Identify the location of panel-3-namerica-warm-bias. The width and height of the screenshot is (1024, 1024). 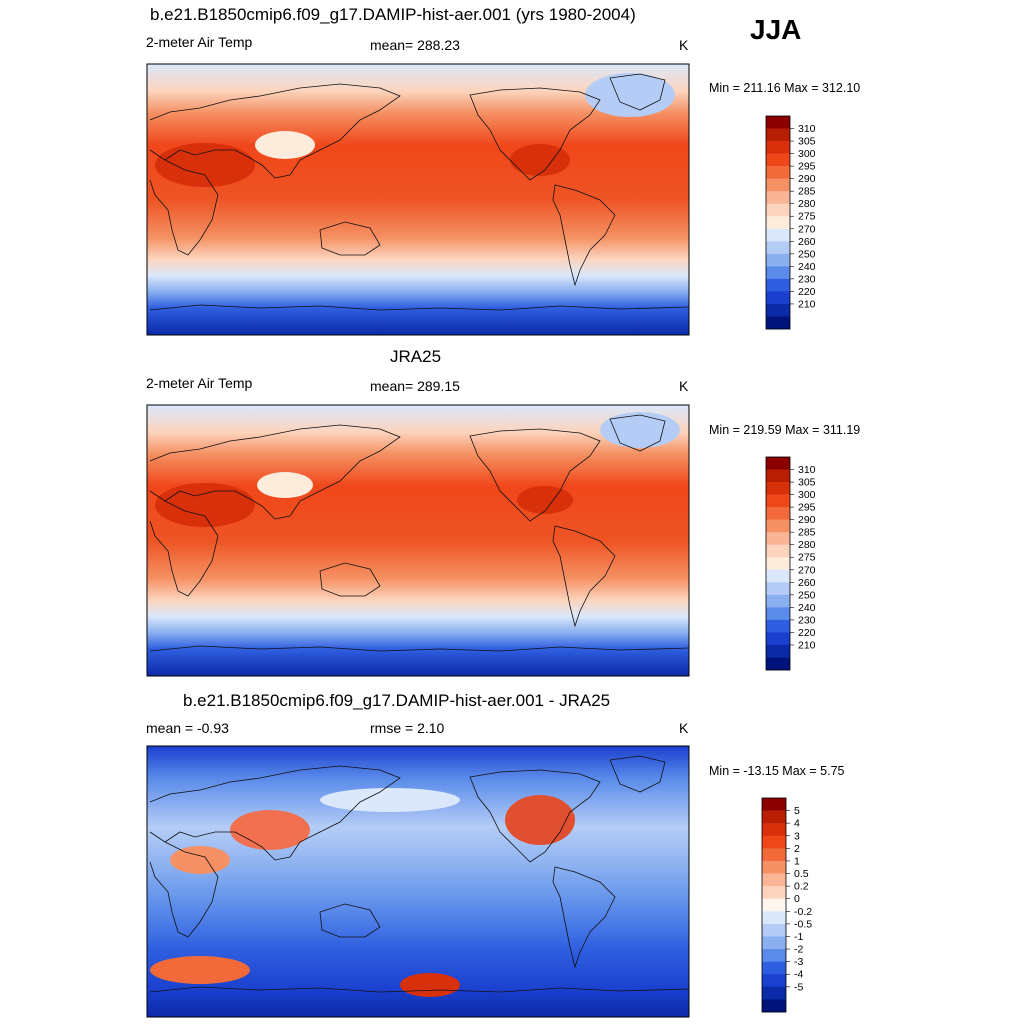
(540, 820).